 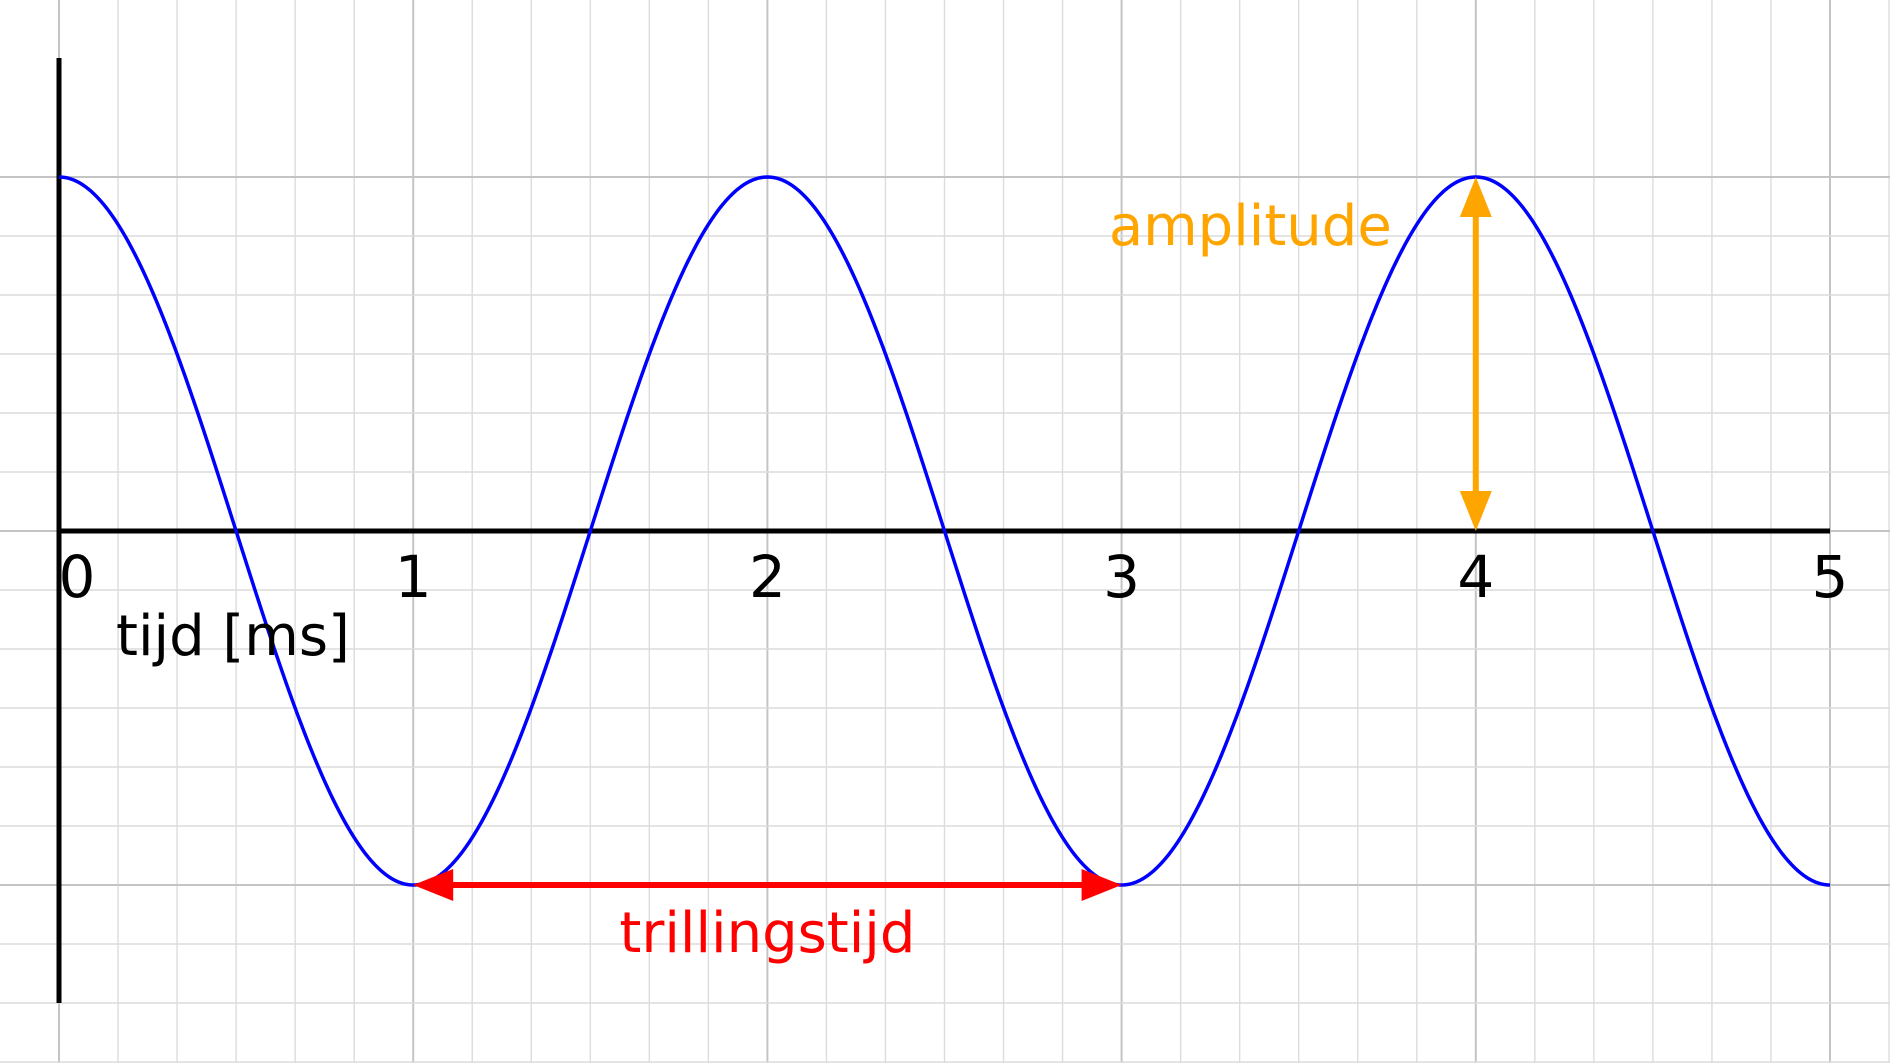 What do you see at coordinates (767, 933) in the screenshot?
I see `trillingstijd-label: trillingstijd` at bounding box center [767, 933].